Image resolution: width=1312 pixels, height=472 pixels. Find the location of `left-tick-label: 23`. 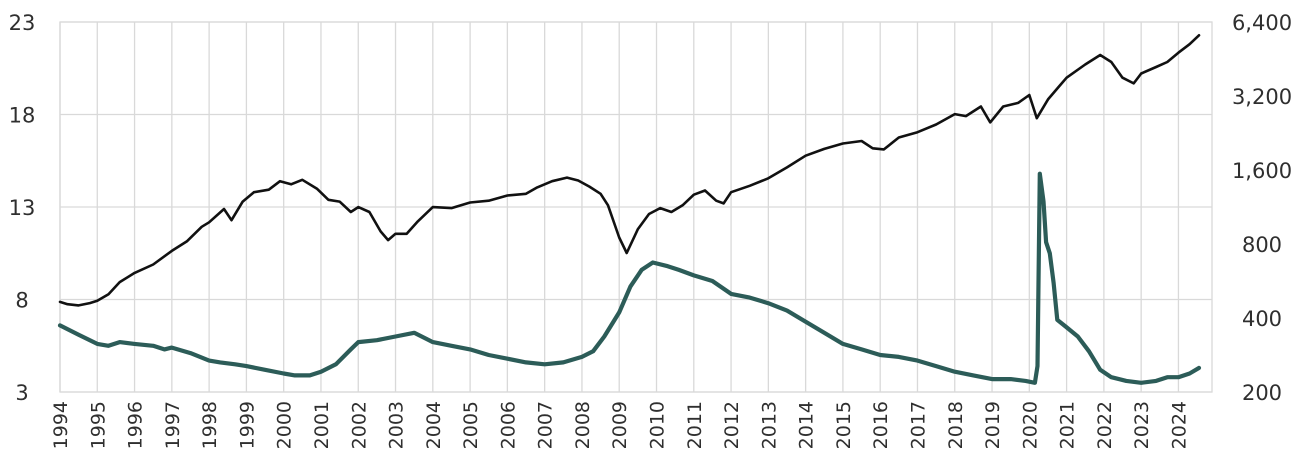

left-tick-label: 23 is located at coordinates (22, 23).